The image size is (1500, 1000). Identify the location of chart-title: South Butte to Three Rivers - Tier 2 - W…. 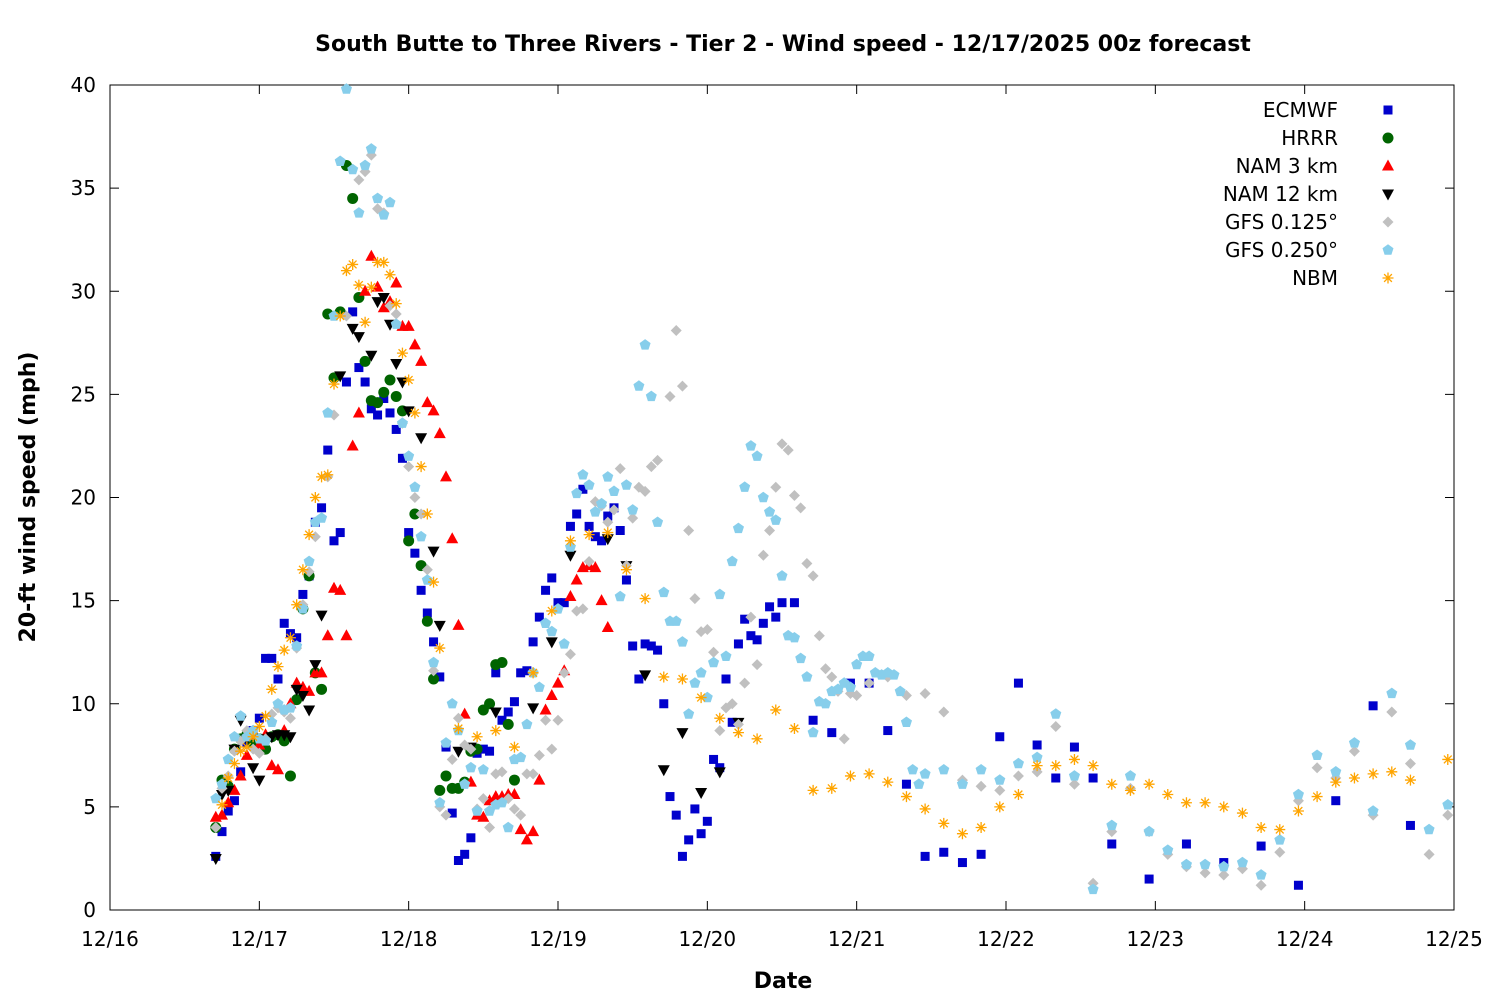
(783, 44).